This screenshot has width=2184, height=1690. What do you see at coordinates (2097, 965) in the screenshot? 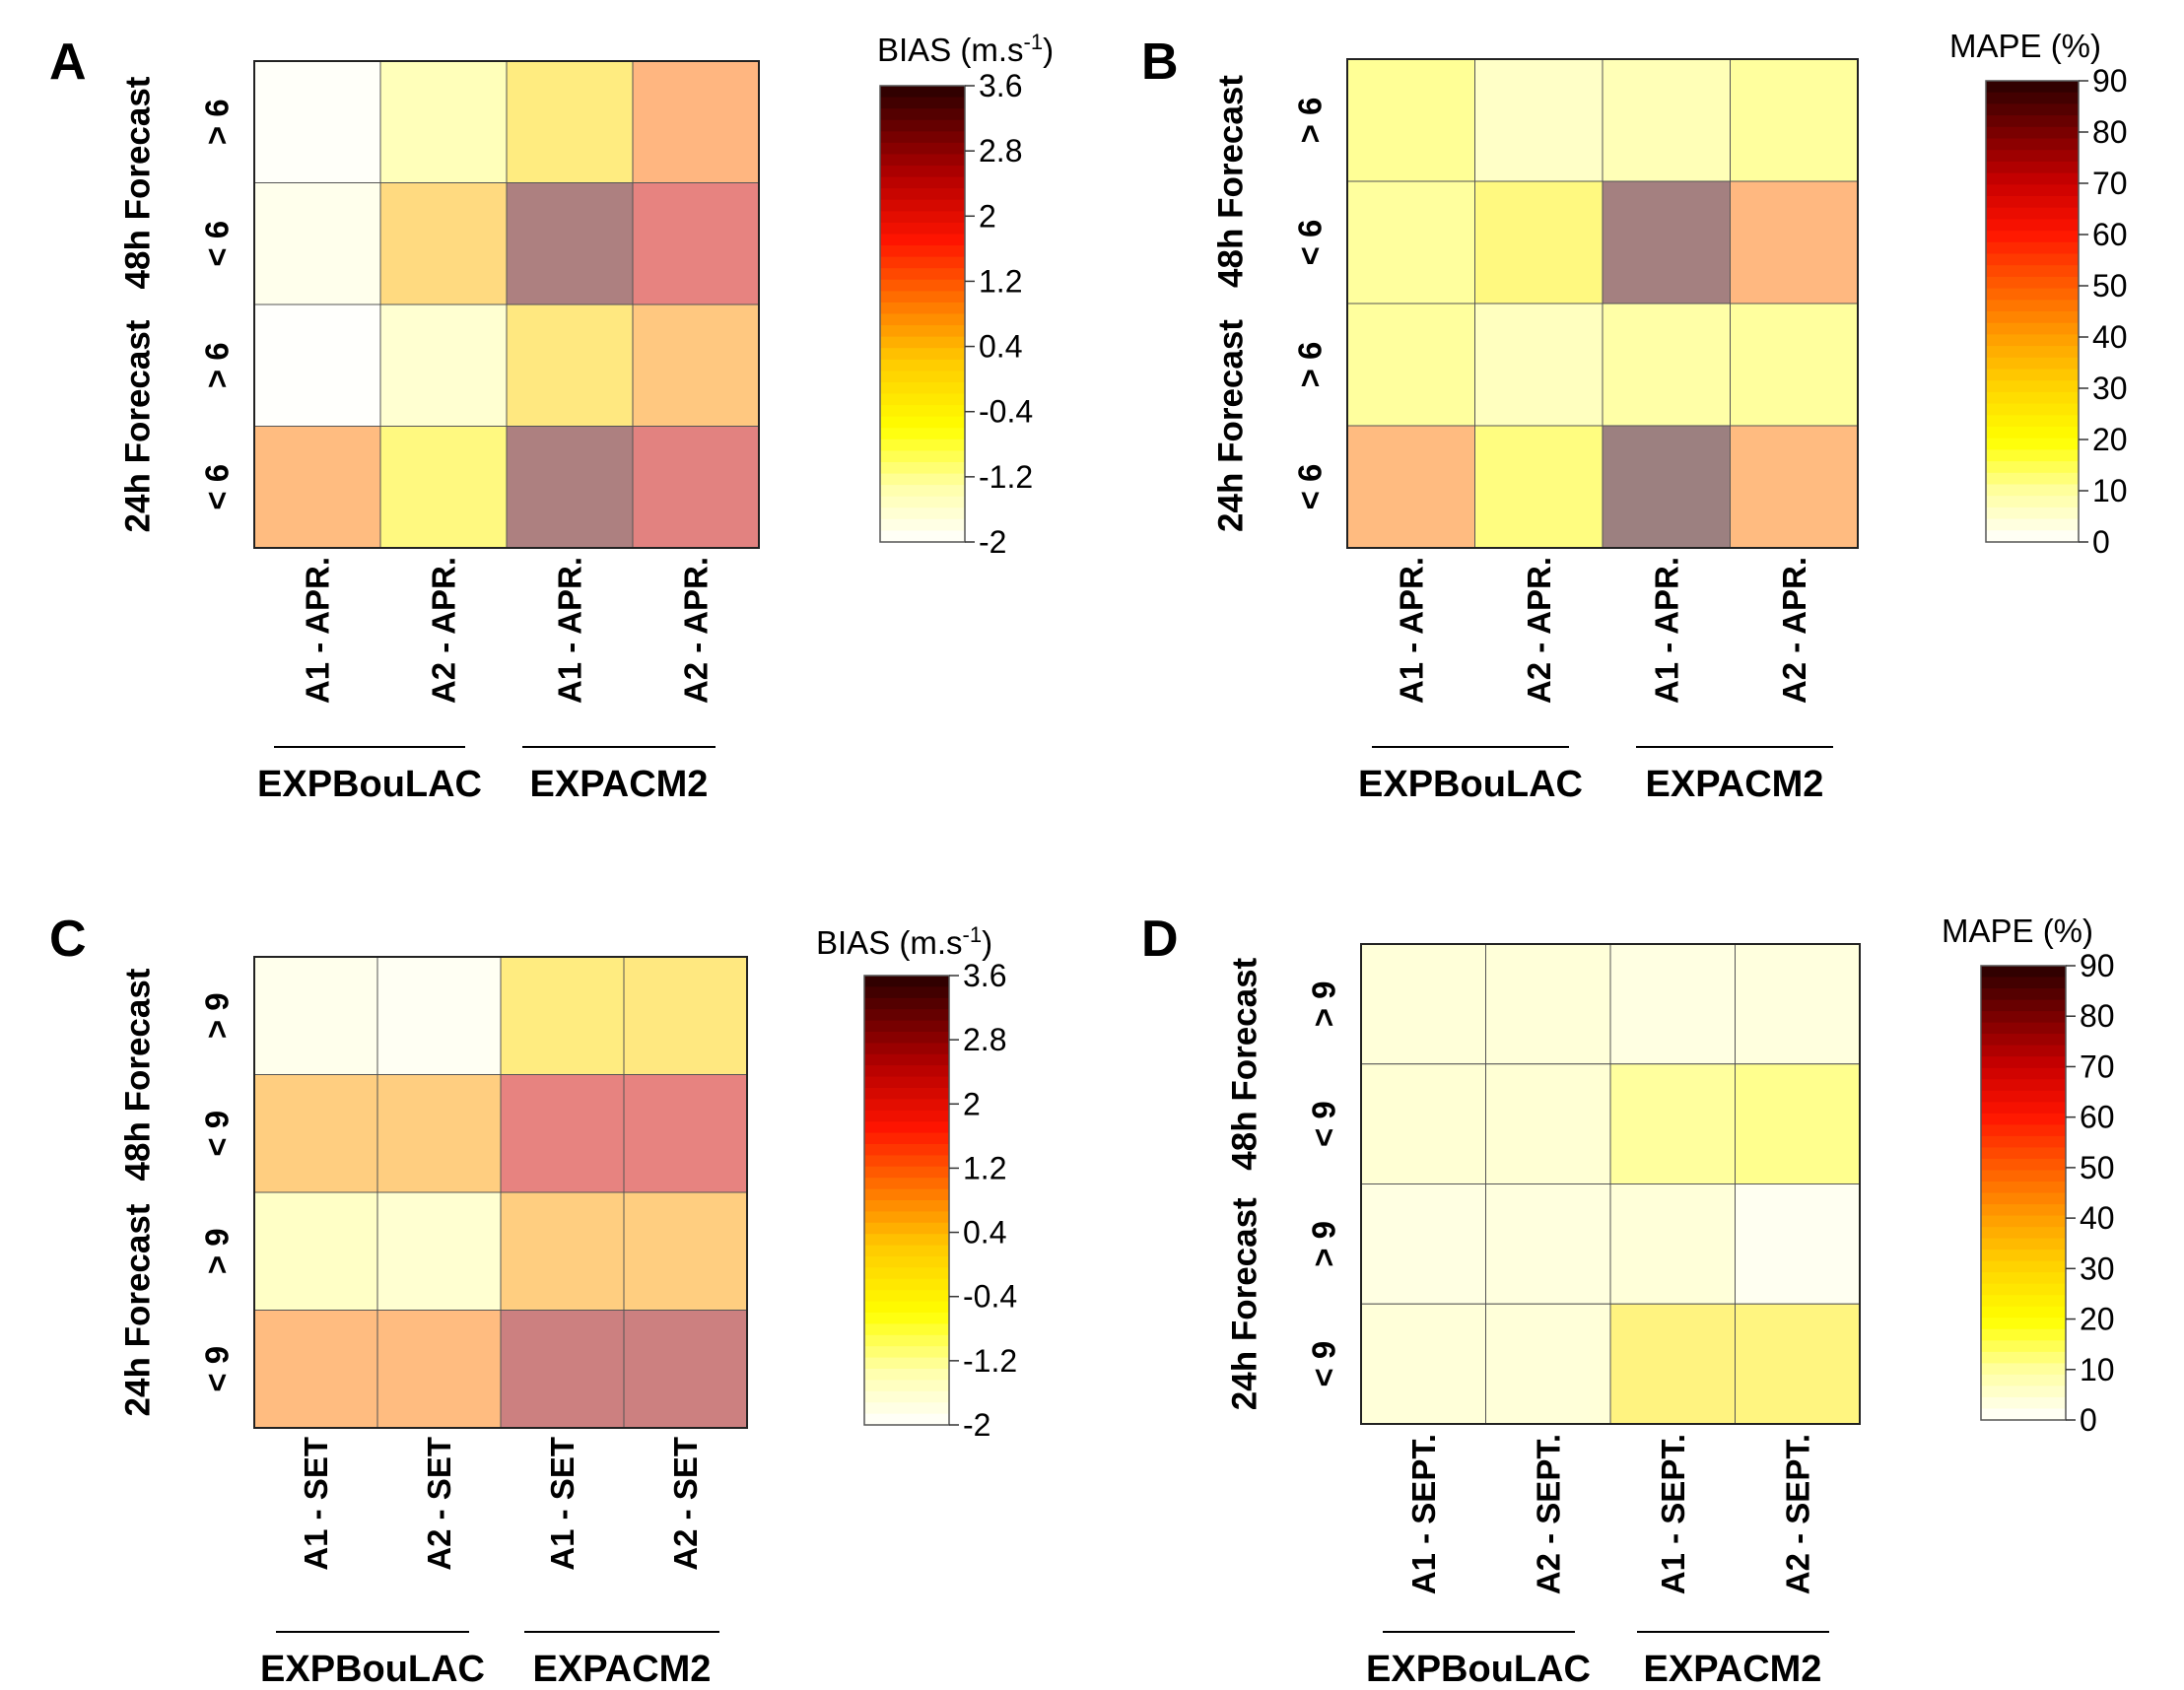
I see `colorbar-tick-label: 90` at bounding box center [2097, 965].